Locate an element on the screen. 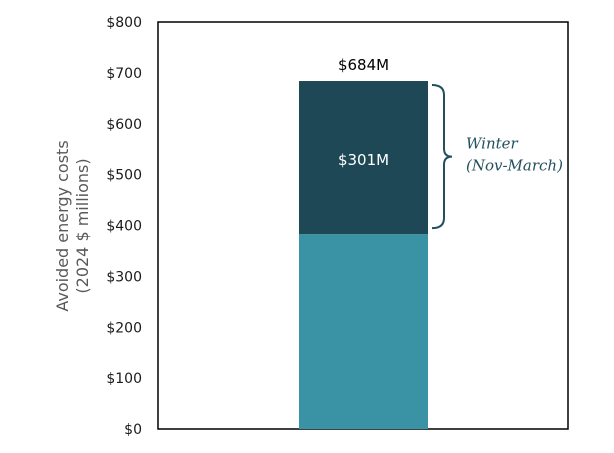 This screenshot has width=614, height=453. y-tick-label: $400 is located at coordinates (124, 227).